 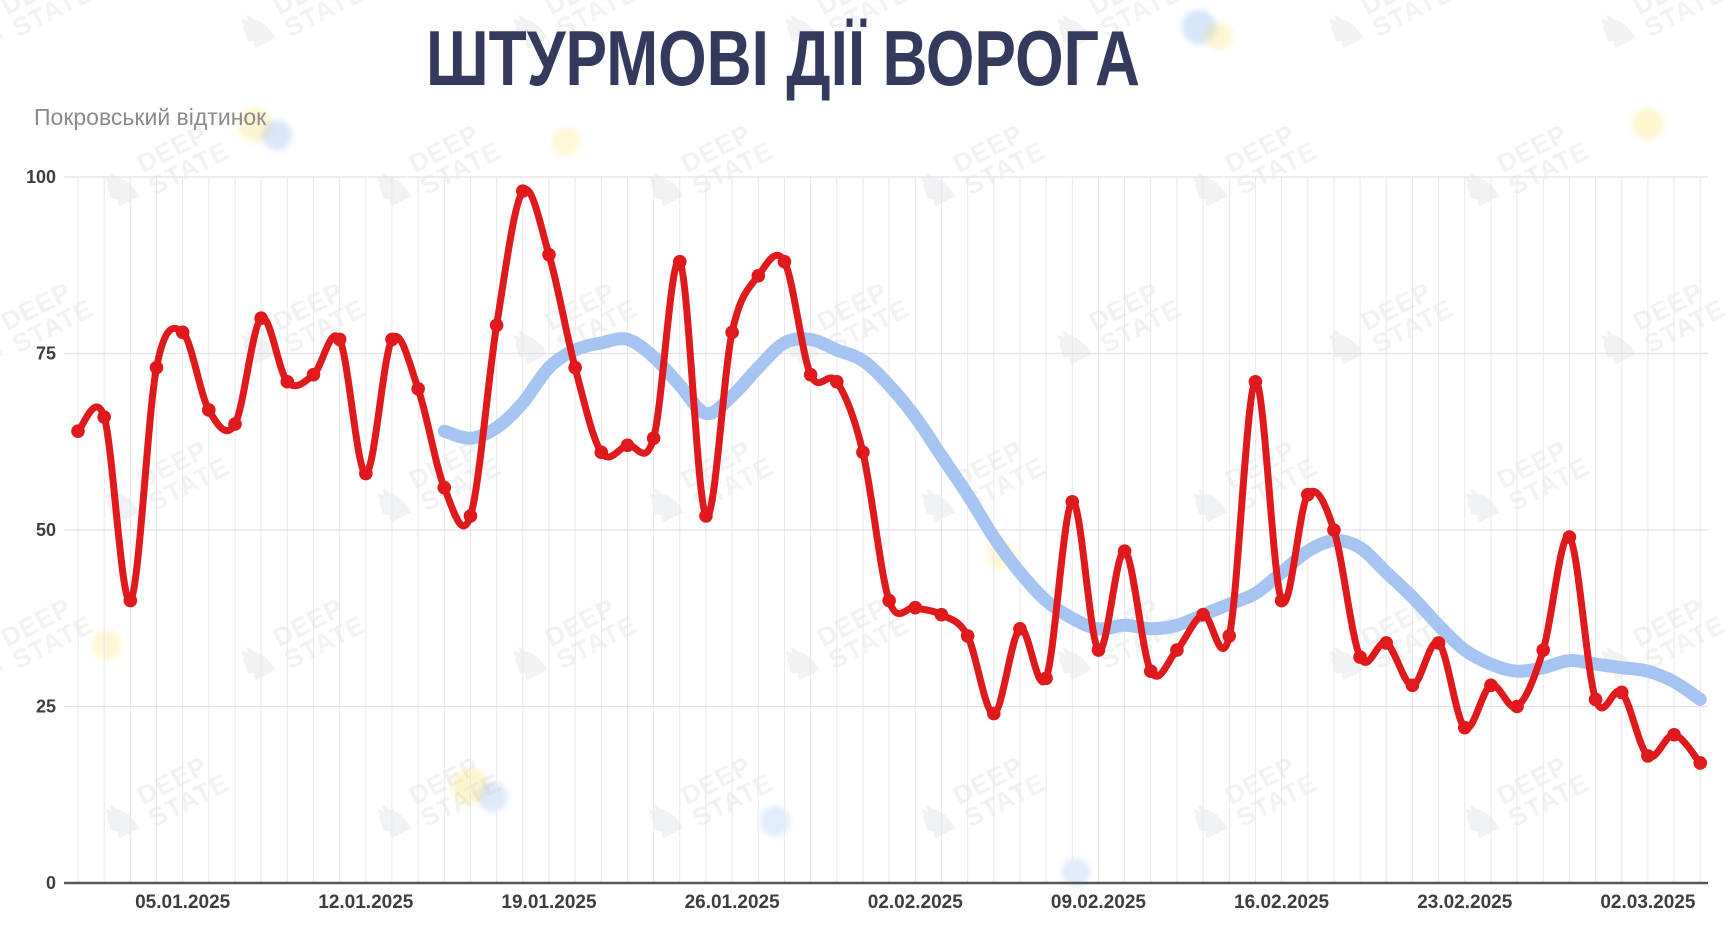 What do you see at coordinates (51, 883) in the screenshot?
I see `y-tick-label: 0` at bounding box center [51, 883].